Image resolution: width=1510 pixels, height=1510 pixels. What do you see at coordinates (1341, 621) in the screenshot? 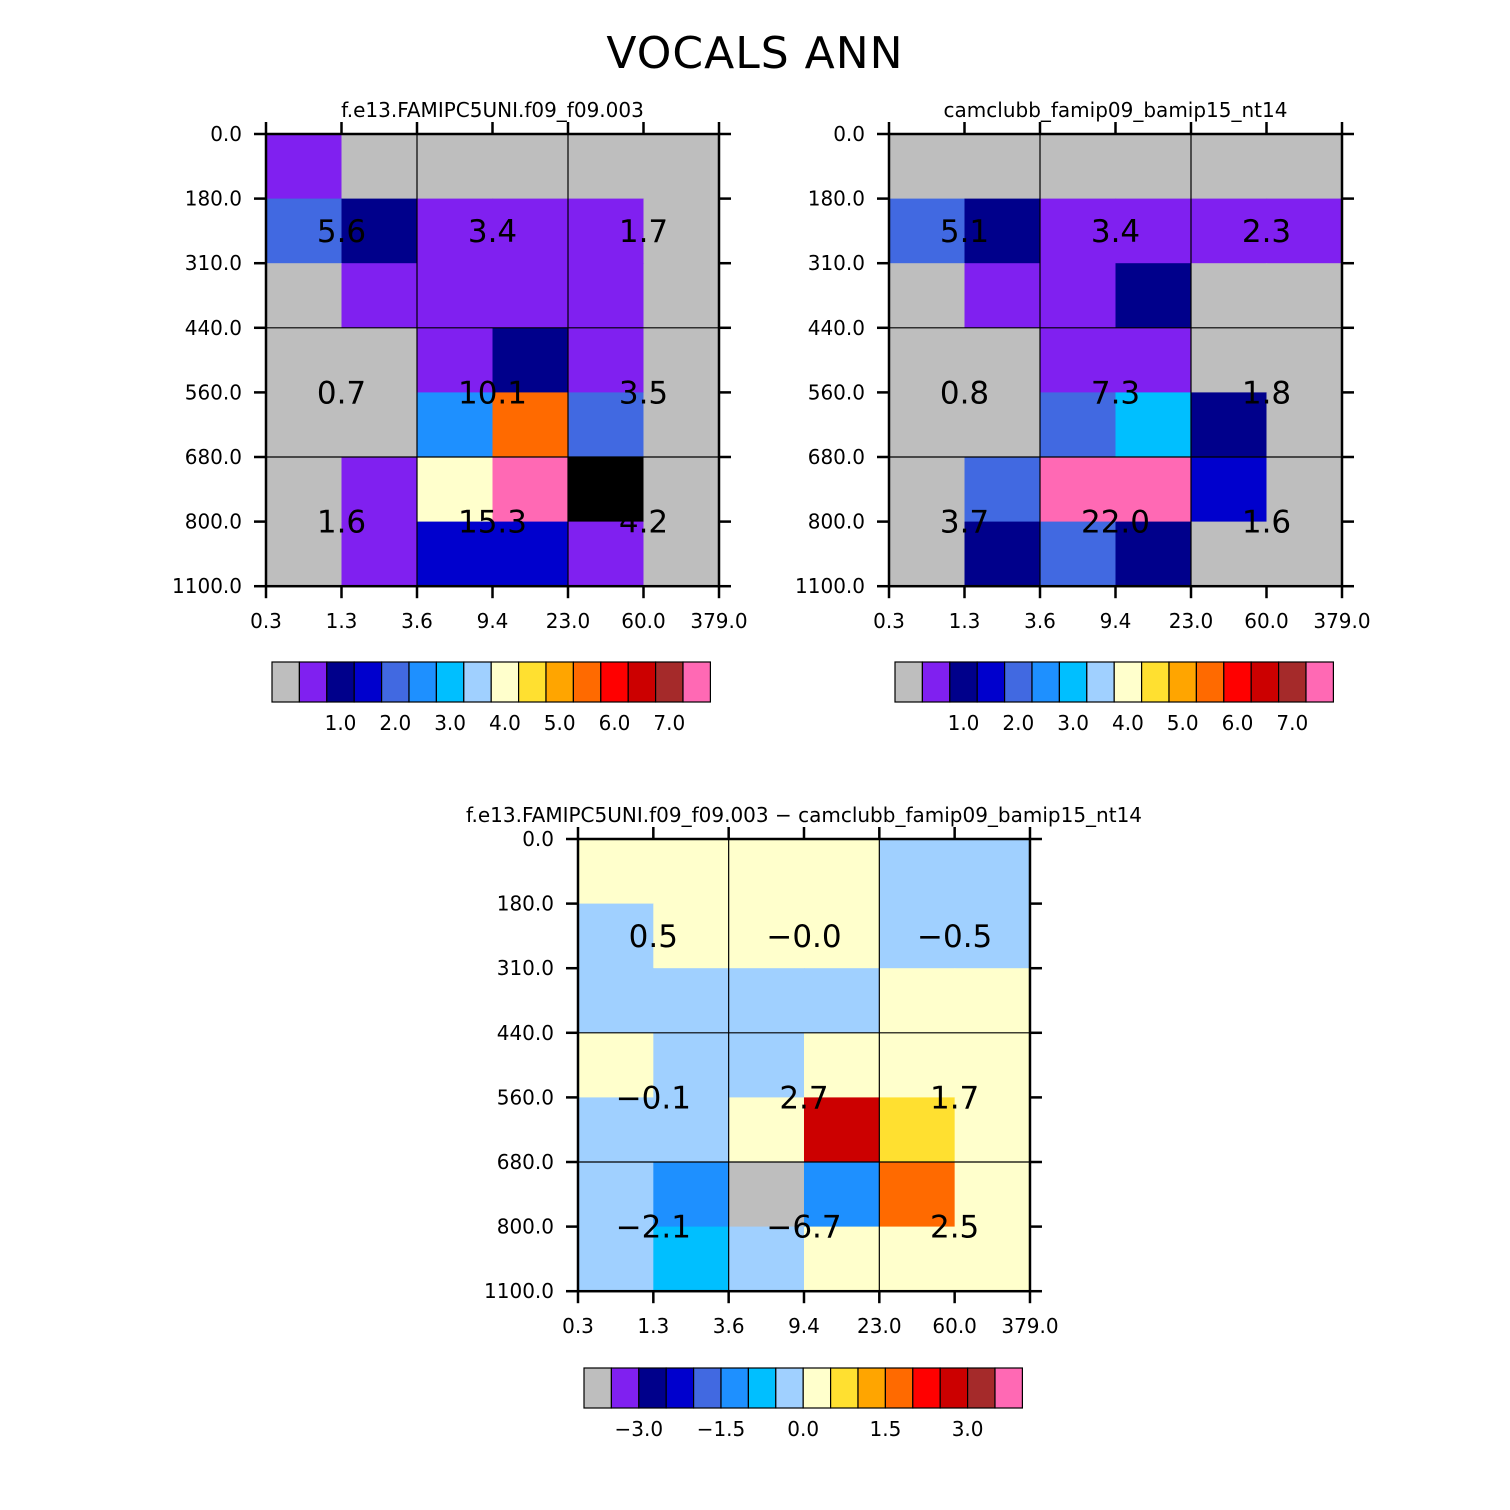
I see `x-tick-label: 379.0` at bounding box center [1341, 621].